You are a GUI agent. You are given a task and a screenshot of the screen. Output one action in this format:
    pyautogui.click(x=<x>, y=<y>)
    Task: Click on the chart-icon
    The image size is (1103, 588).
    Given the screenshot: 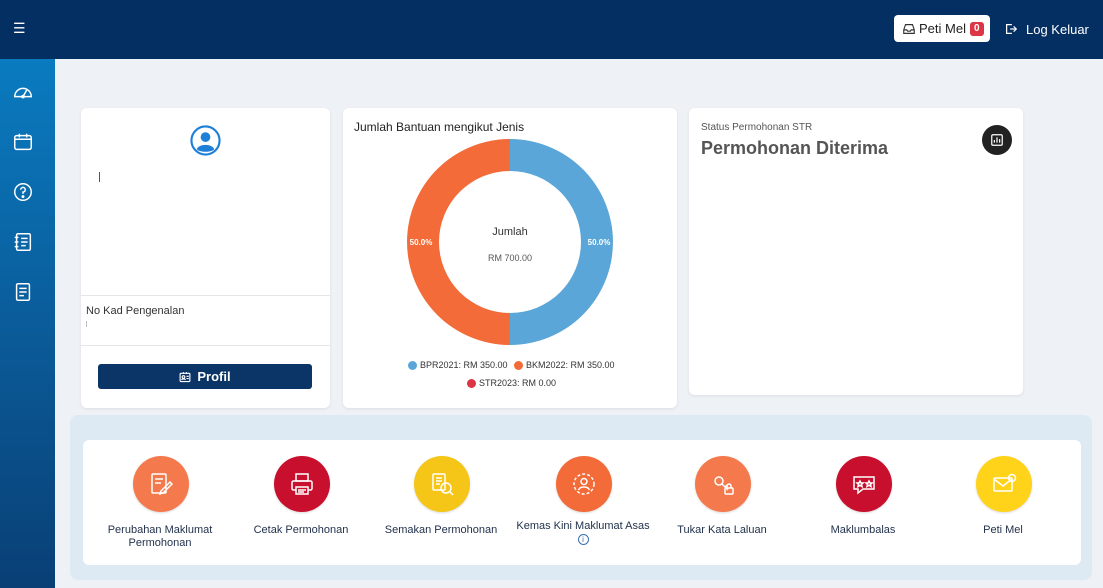 What is the action you would take?
    pyautogui.click(x=997, y=140)
    